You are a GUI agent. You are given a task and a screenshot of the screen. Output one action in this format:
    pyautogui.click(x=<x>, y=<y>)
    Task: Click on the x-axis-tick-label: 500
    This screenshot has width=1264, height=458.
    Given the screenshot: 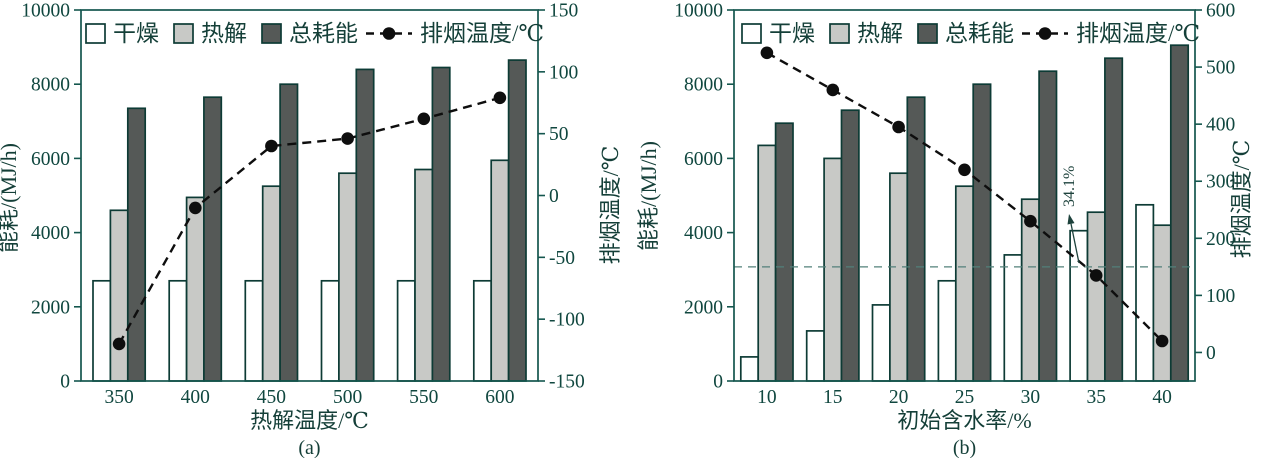 What is the action you would take?
    pyautogui.click(x=347, y=397)
    